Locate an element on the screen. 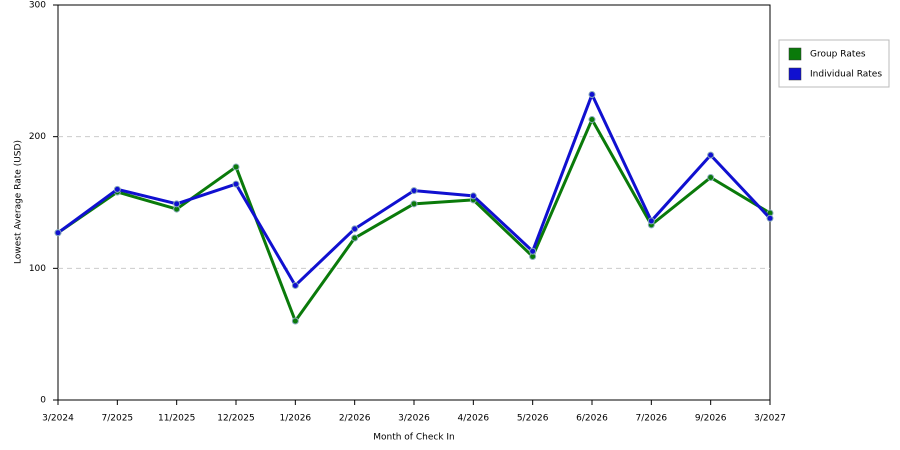 This screenshot has height=450, width=900. x-tick-label: 4/2026 is located at coordinates (473, 419).